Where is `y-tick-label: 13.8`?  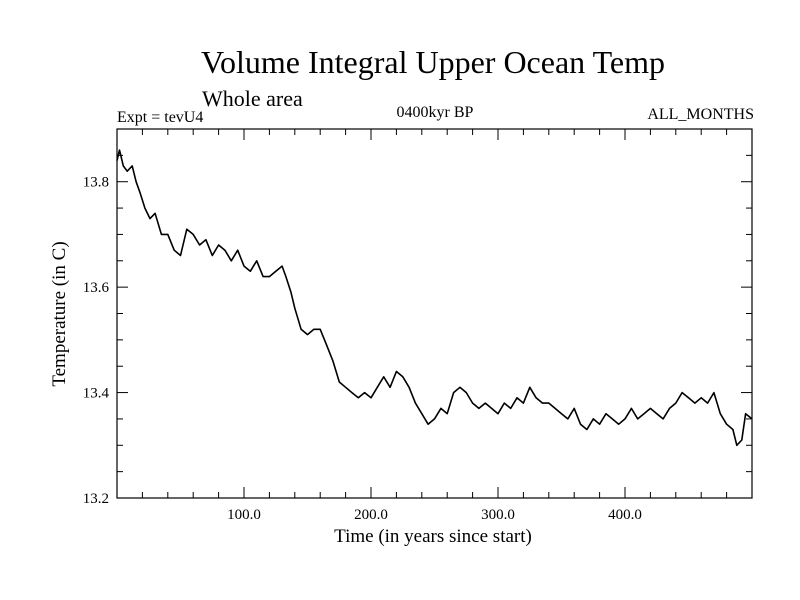
y-tick-label: 13.8 is located at coordinates (96, 183).